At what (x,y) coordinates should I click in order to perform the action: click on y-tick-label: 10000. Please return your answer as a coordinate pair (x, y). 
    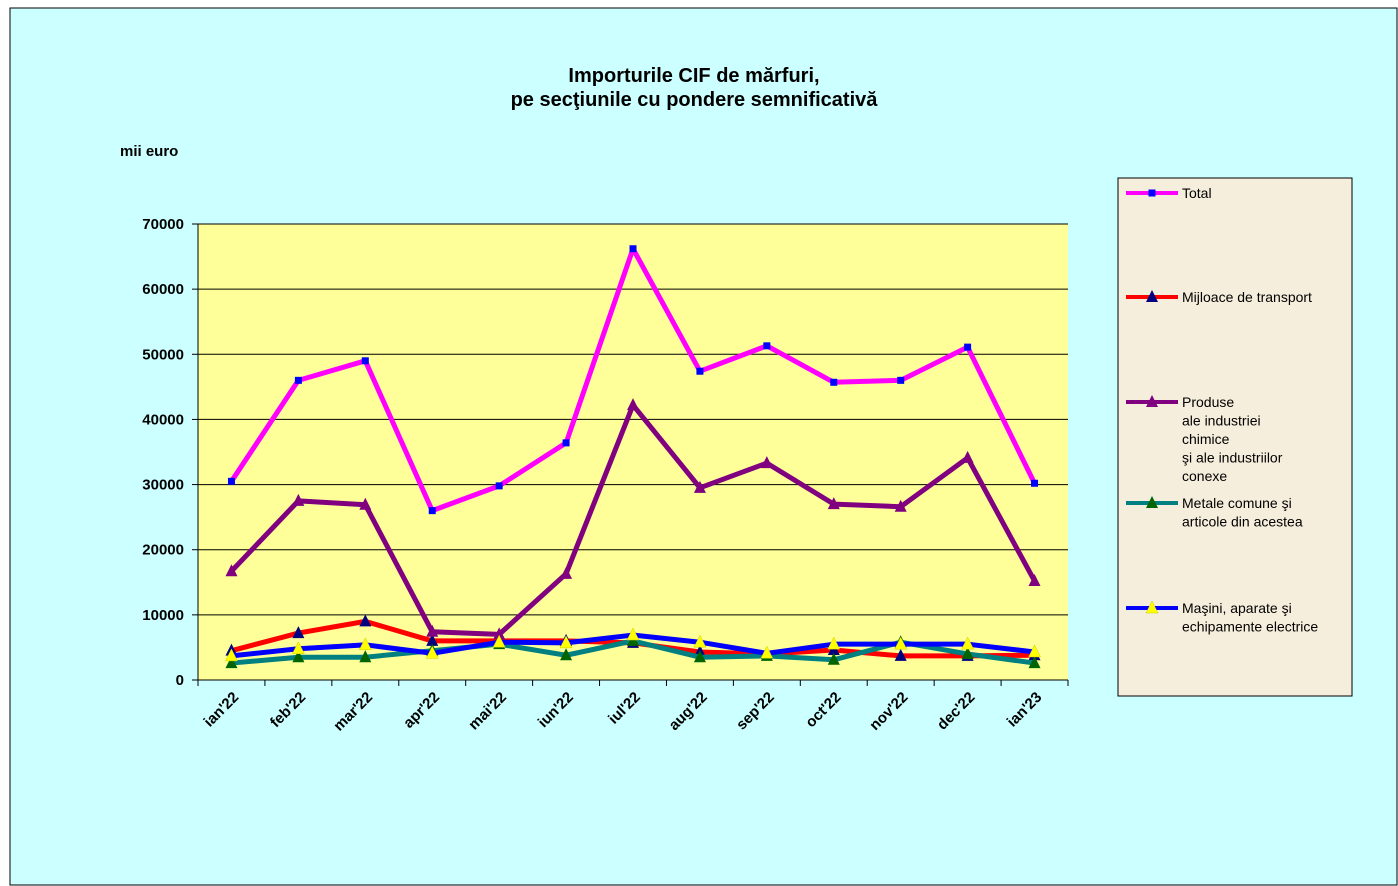
    Looking at the image, I should click on (163, 615).